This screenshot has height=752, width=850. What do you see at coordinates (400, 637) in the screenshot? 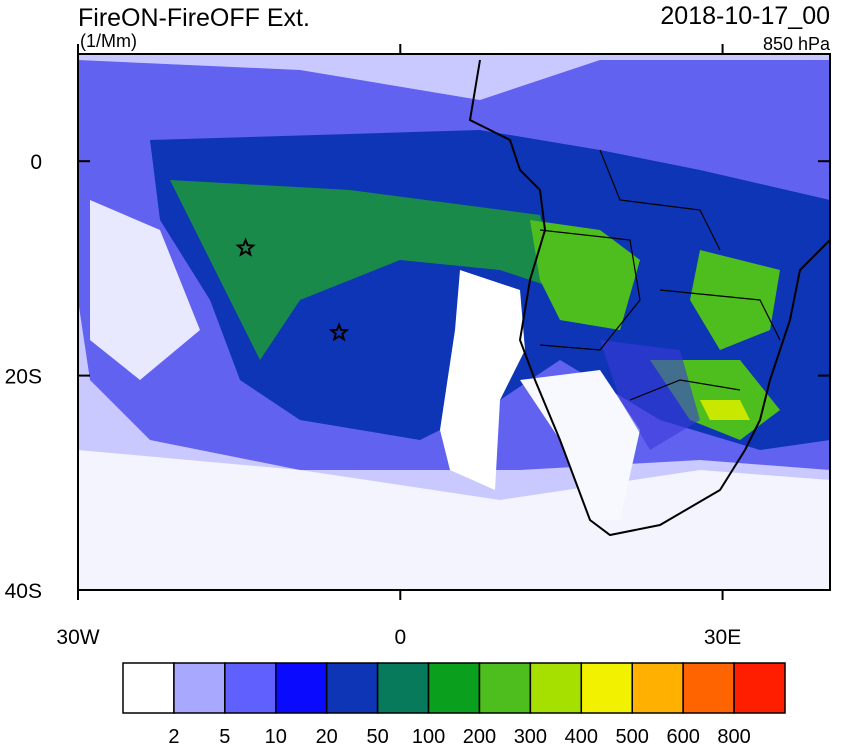
I see `lon-tick-label: 0` at bounding box center [400, 637].